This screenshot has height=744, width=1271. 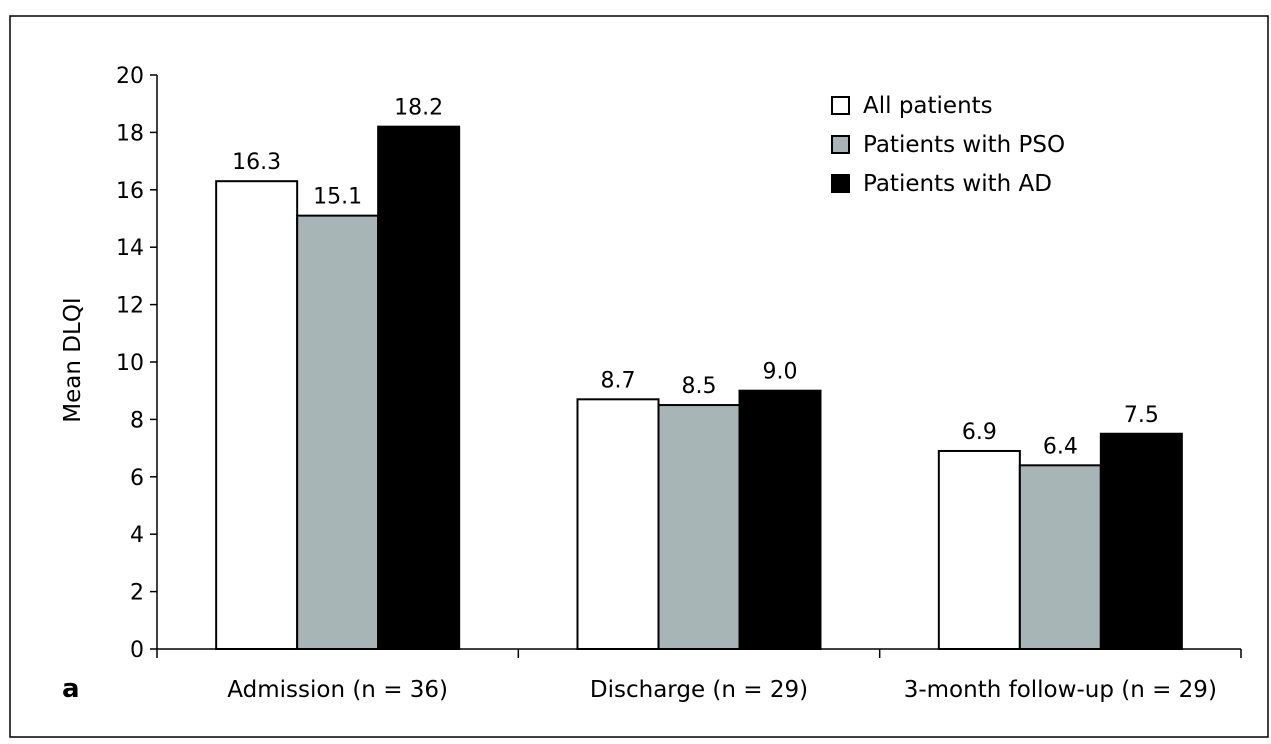 I want to click on y-tick-label: 20, so click(x=130, y=76).